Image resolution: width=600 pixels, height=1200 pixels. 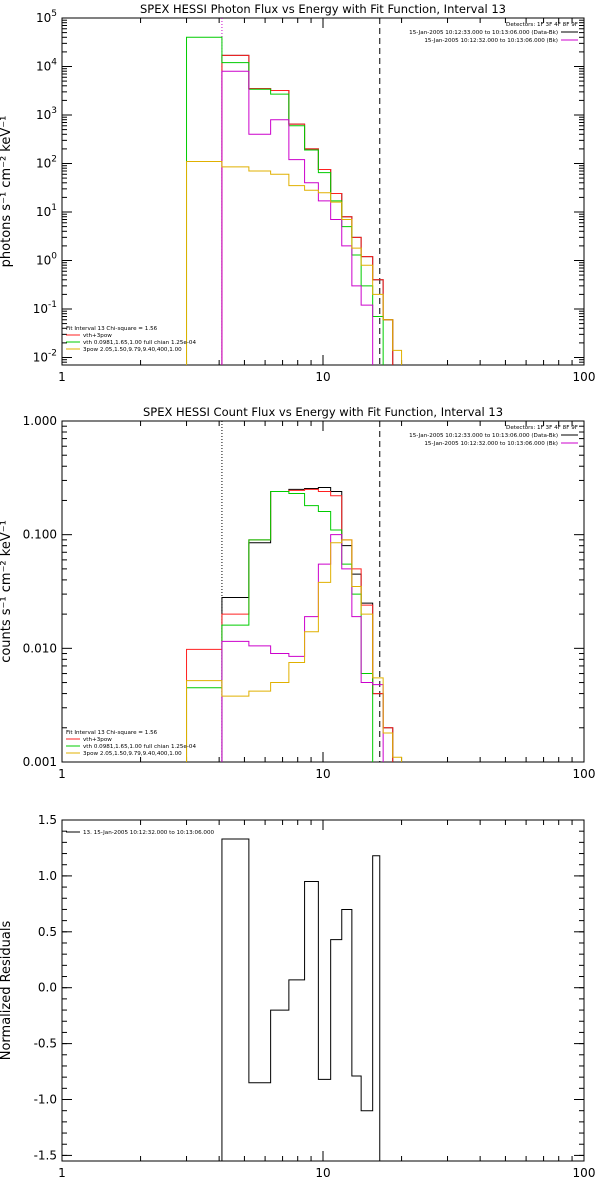 What do you see at coordinates (45, 1155) in the screenshot?
I see `y-tick-label: -1.5` at bounding box center [45, 1155].